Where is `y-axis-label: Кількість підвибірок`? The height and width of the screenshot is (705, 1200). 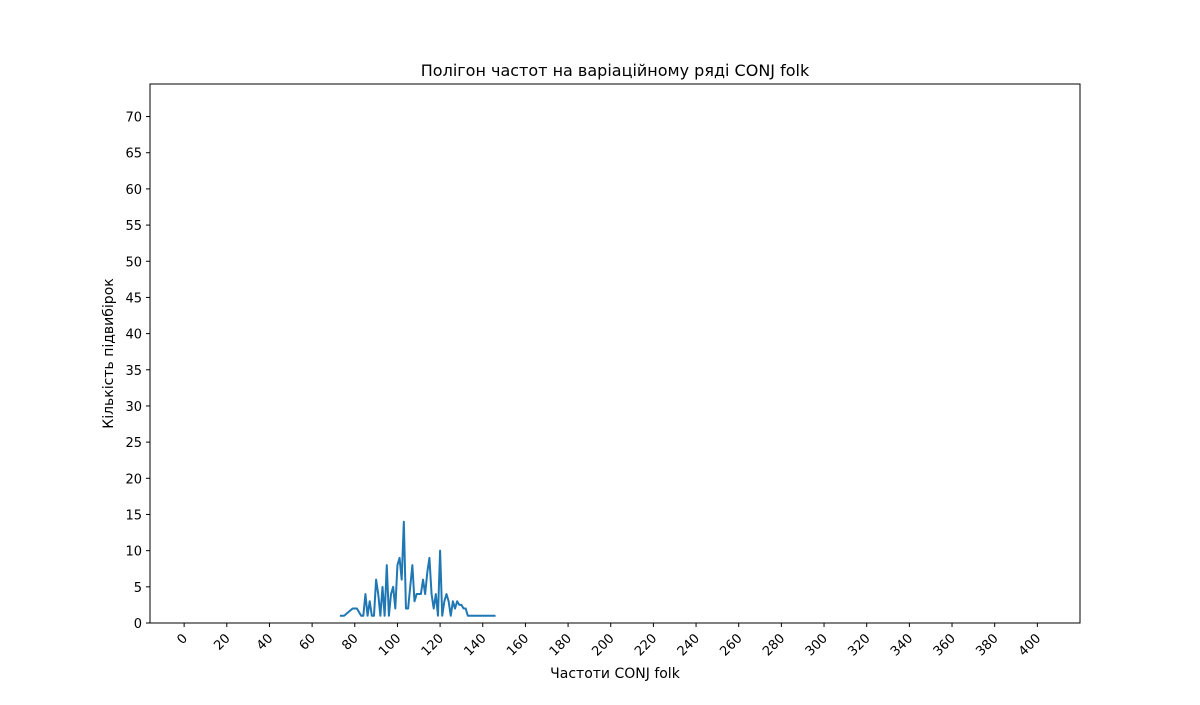
y-axis-label: Кількість підвибірок is located at coordinates (109, 353).